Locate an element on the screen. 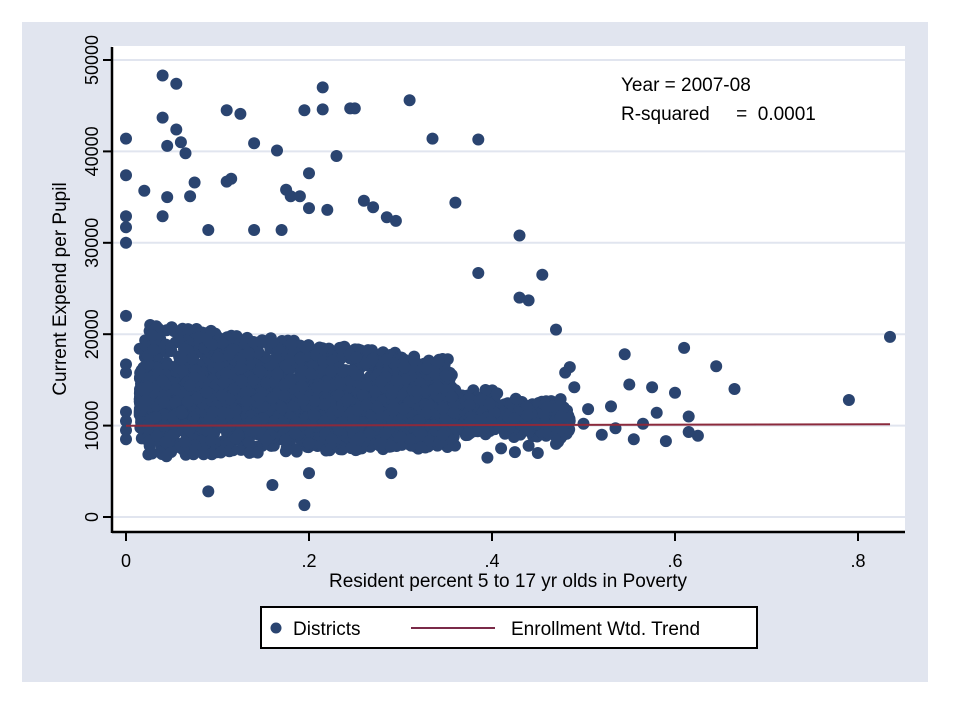 This screenshot has height=720, width=960. trend-line is located at coordinates (508, 425).